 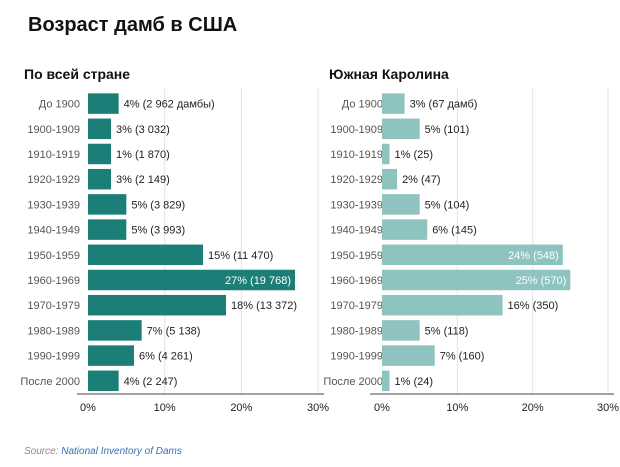 I want to click on national-category-label: 1920-1929, so click(x=53, y=180).